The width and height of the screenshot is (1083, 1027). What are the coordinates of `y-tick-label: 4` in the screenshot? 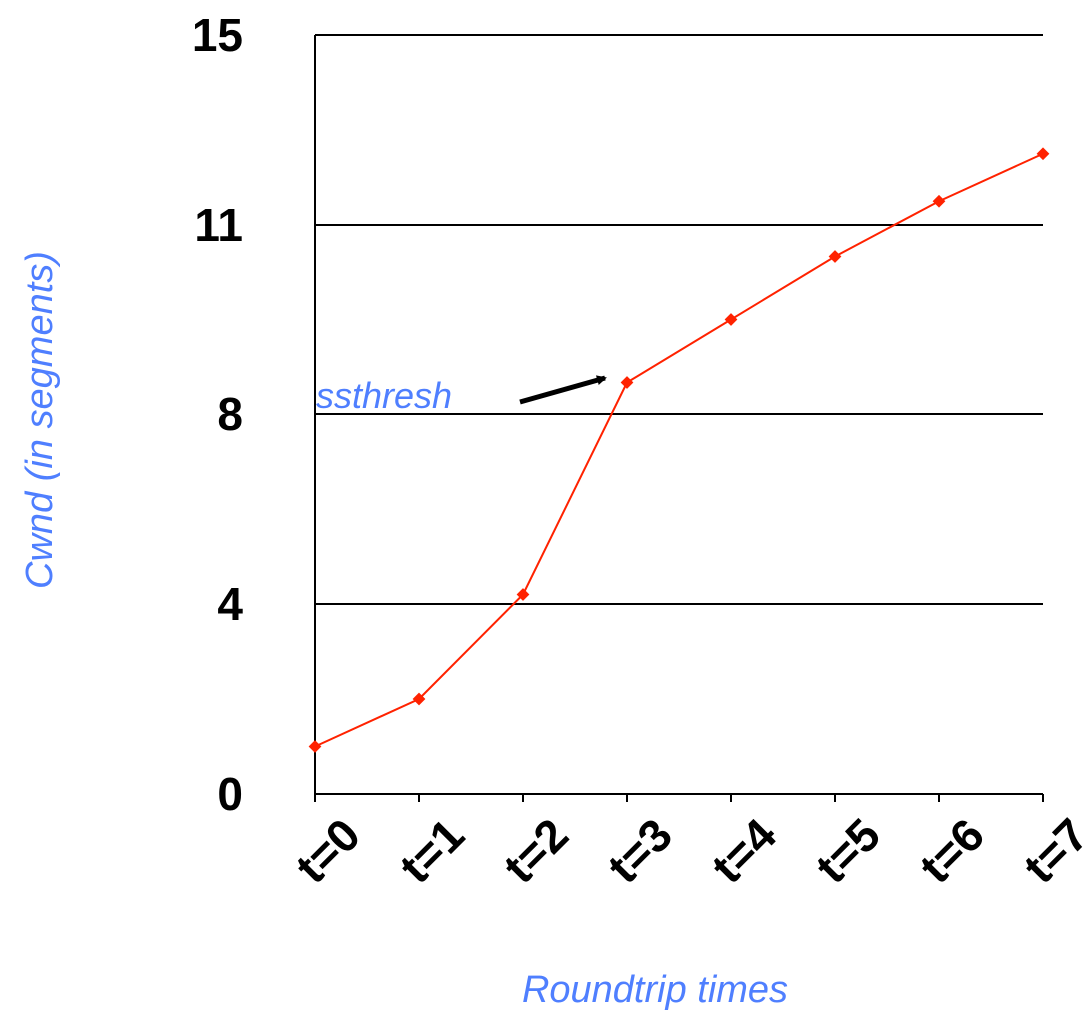 It's located at (230, 604).